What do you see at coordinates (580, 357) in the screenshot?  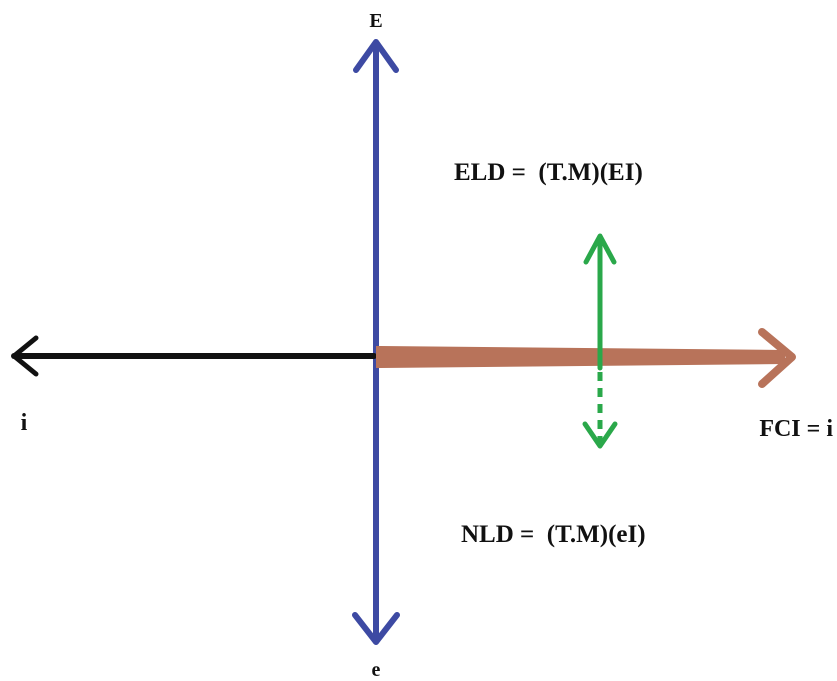 I see `right-arrow-shaft` at bounding box center [580, 357].